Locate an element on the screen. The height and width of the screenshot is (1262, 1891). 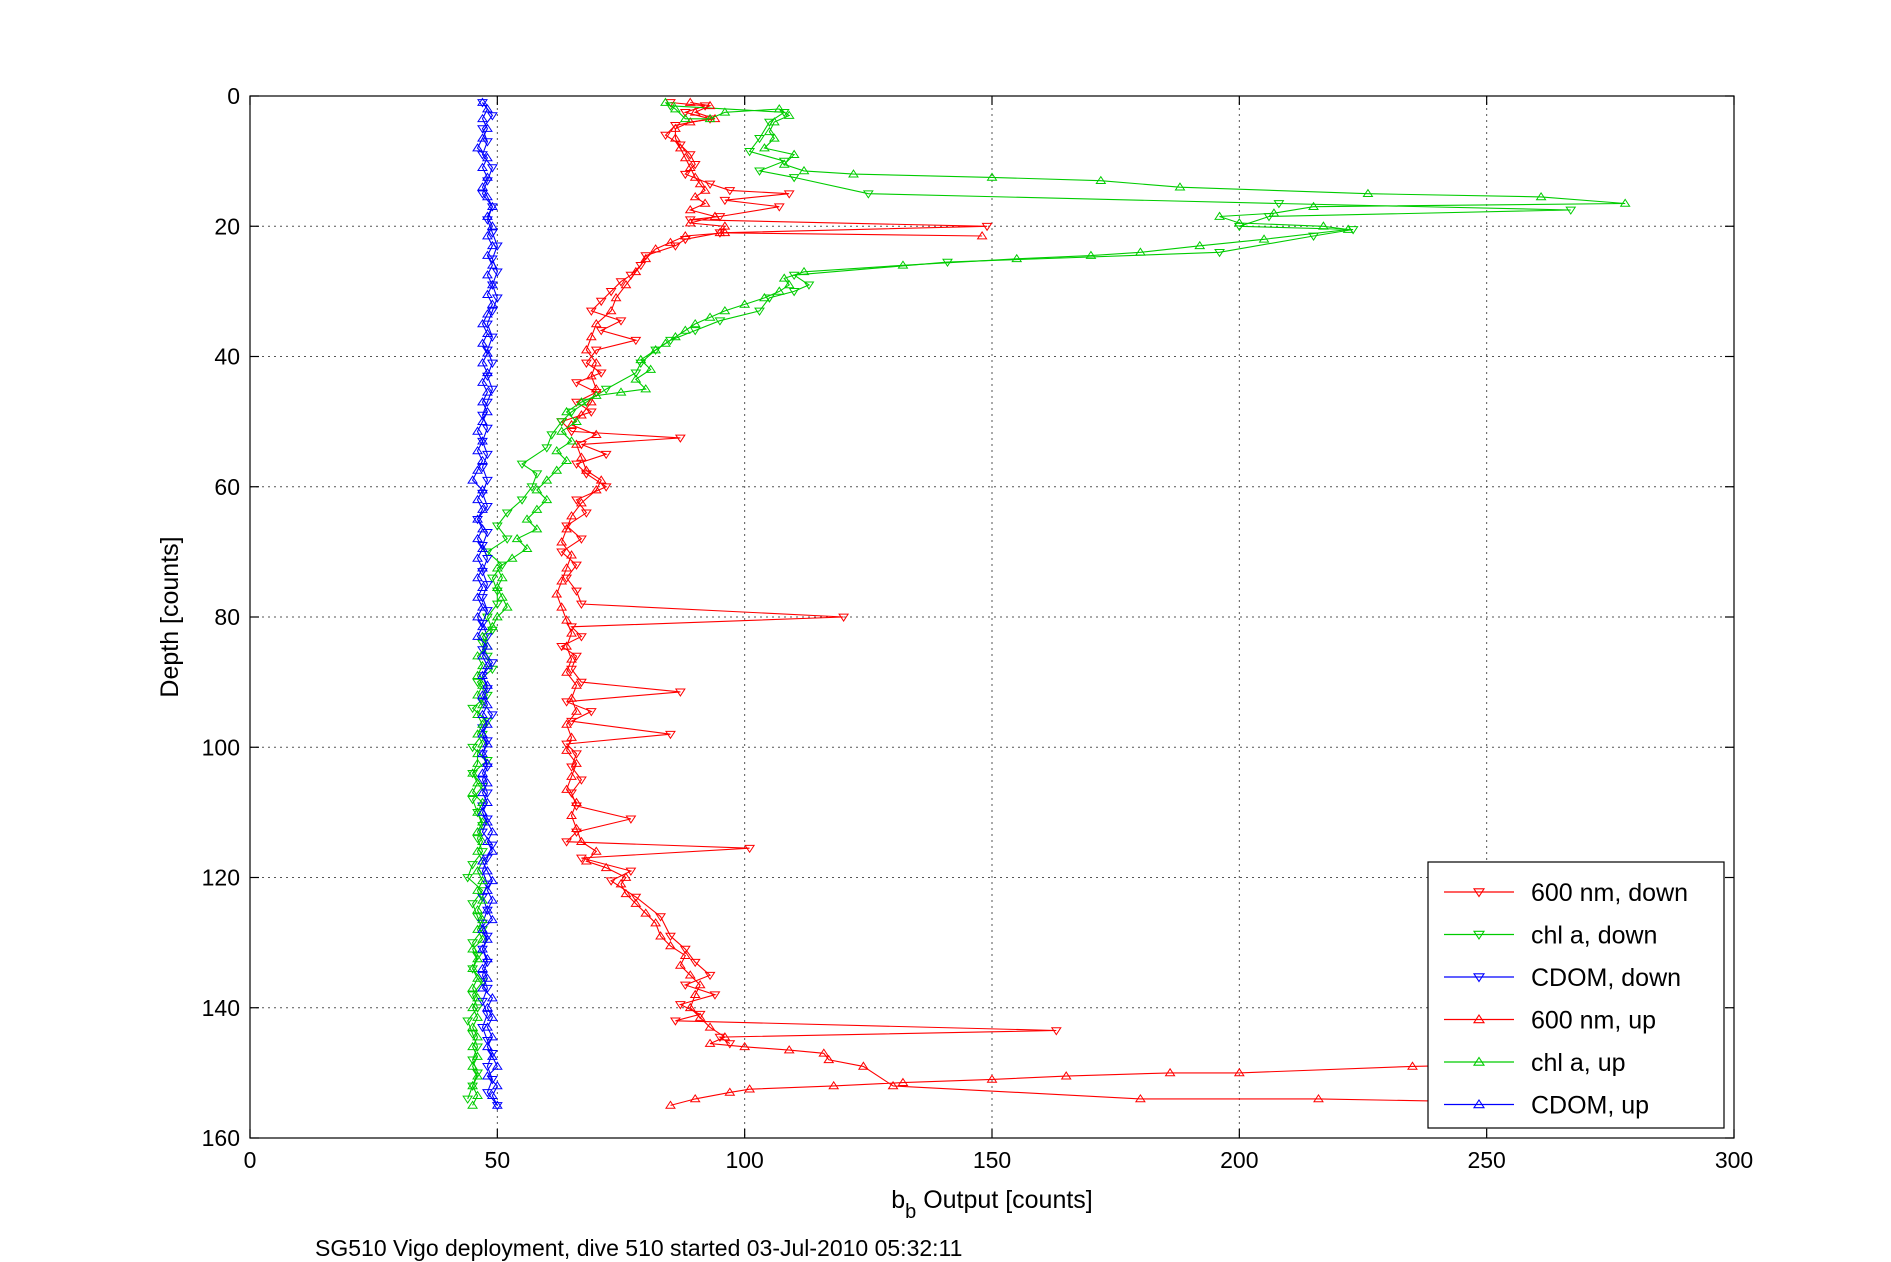
x-tick-label: 200 is located at coordinates (1239, 1160).